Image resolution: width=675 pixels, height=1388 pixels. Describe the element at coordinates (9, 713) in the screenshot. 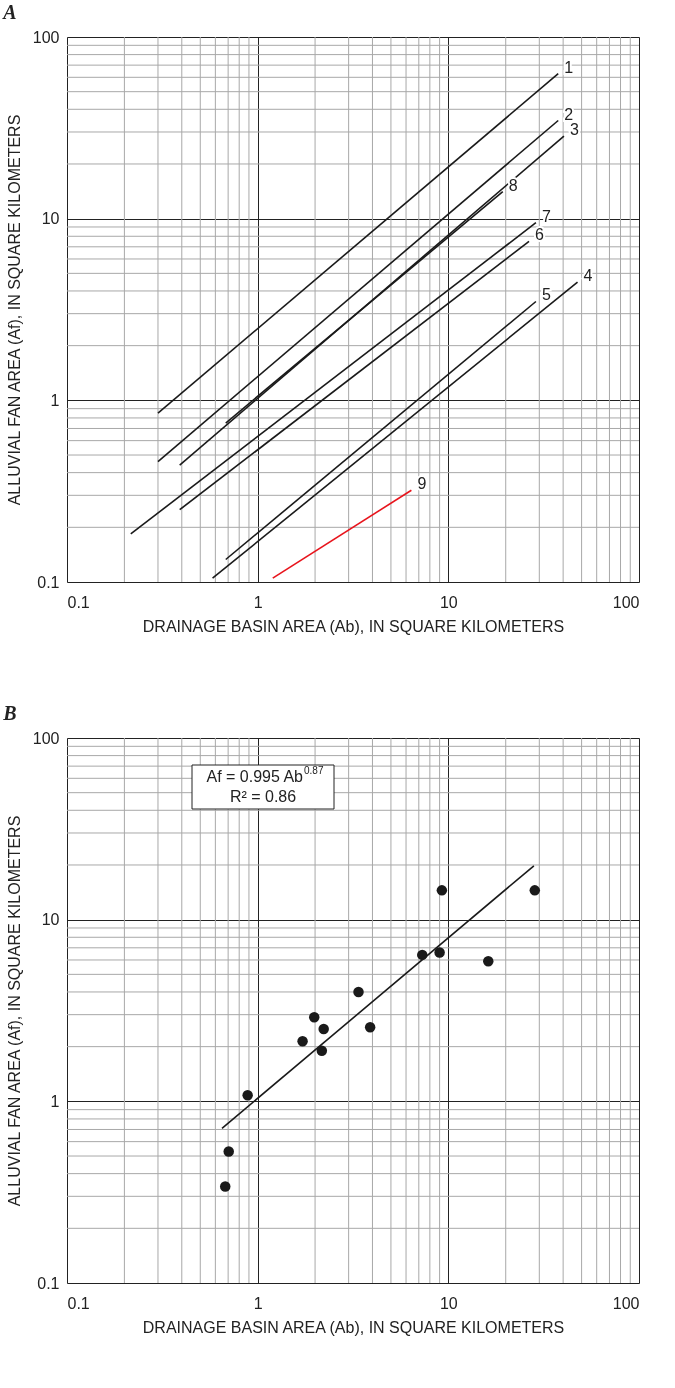

I see `chart-title: B` at that location.